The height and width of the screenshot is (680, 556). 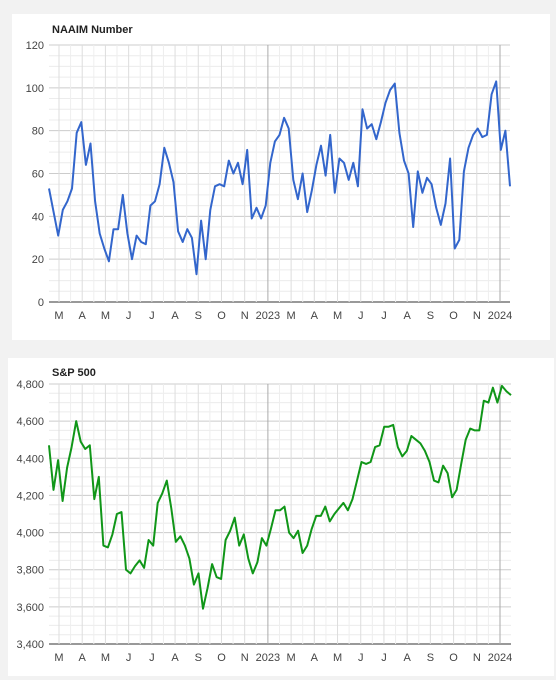 I want to click on y-tick-label: 40, so click(x=38, y=217).